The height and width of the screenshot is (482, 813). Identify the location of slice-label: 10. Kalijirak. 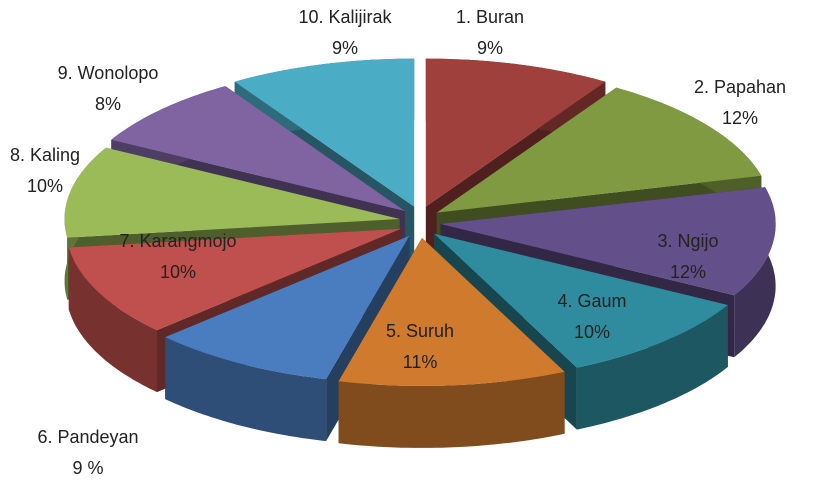
(345, 17).